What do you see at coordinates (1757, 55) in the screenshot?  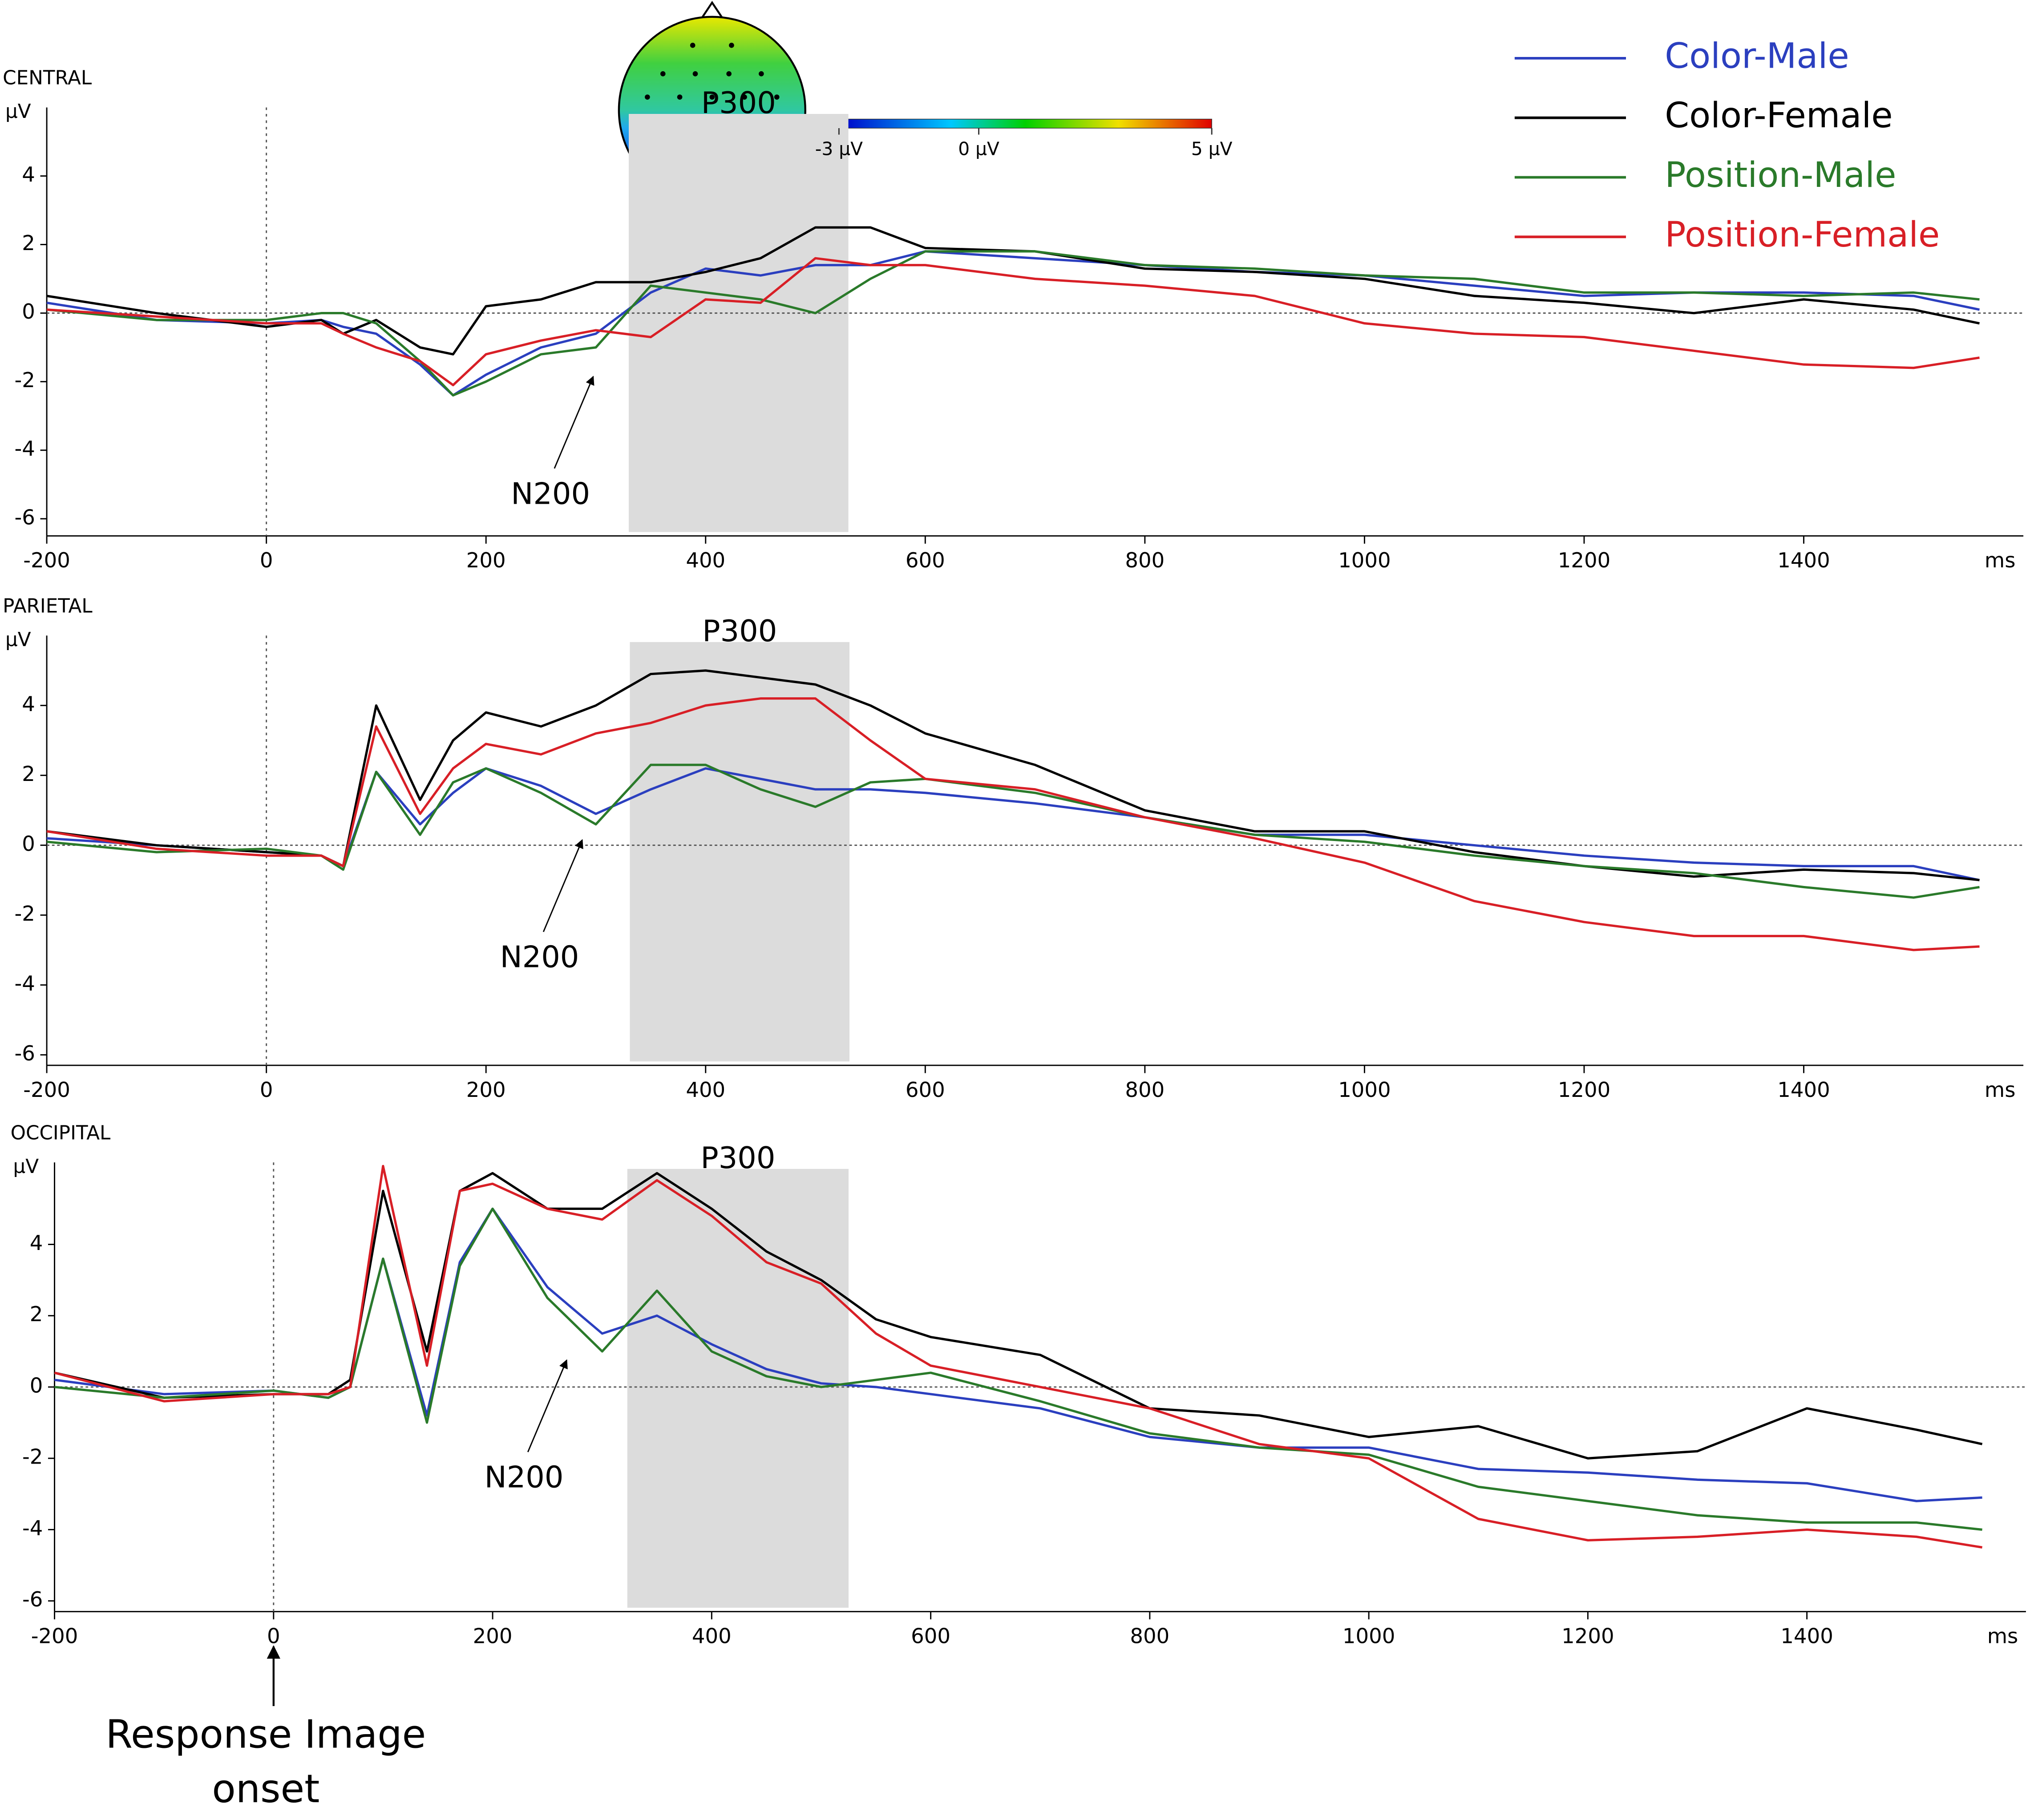 I see `legend-label: Color-Male` at bounding box center [1757, 55].